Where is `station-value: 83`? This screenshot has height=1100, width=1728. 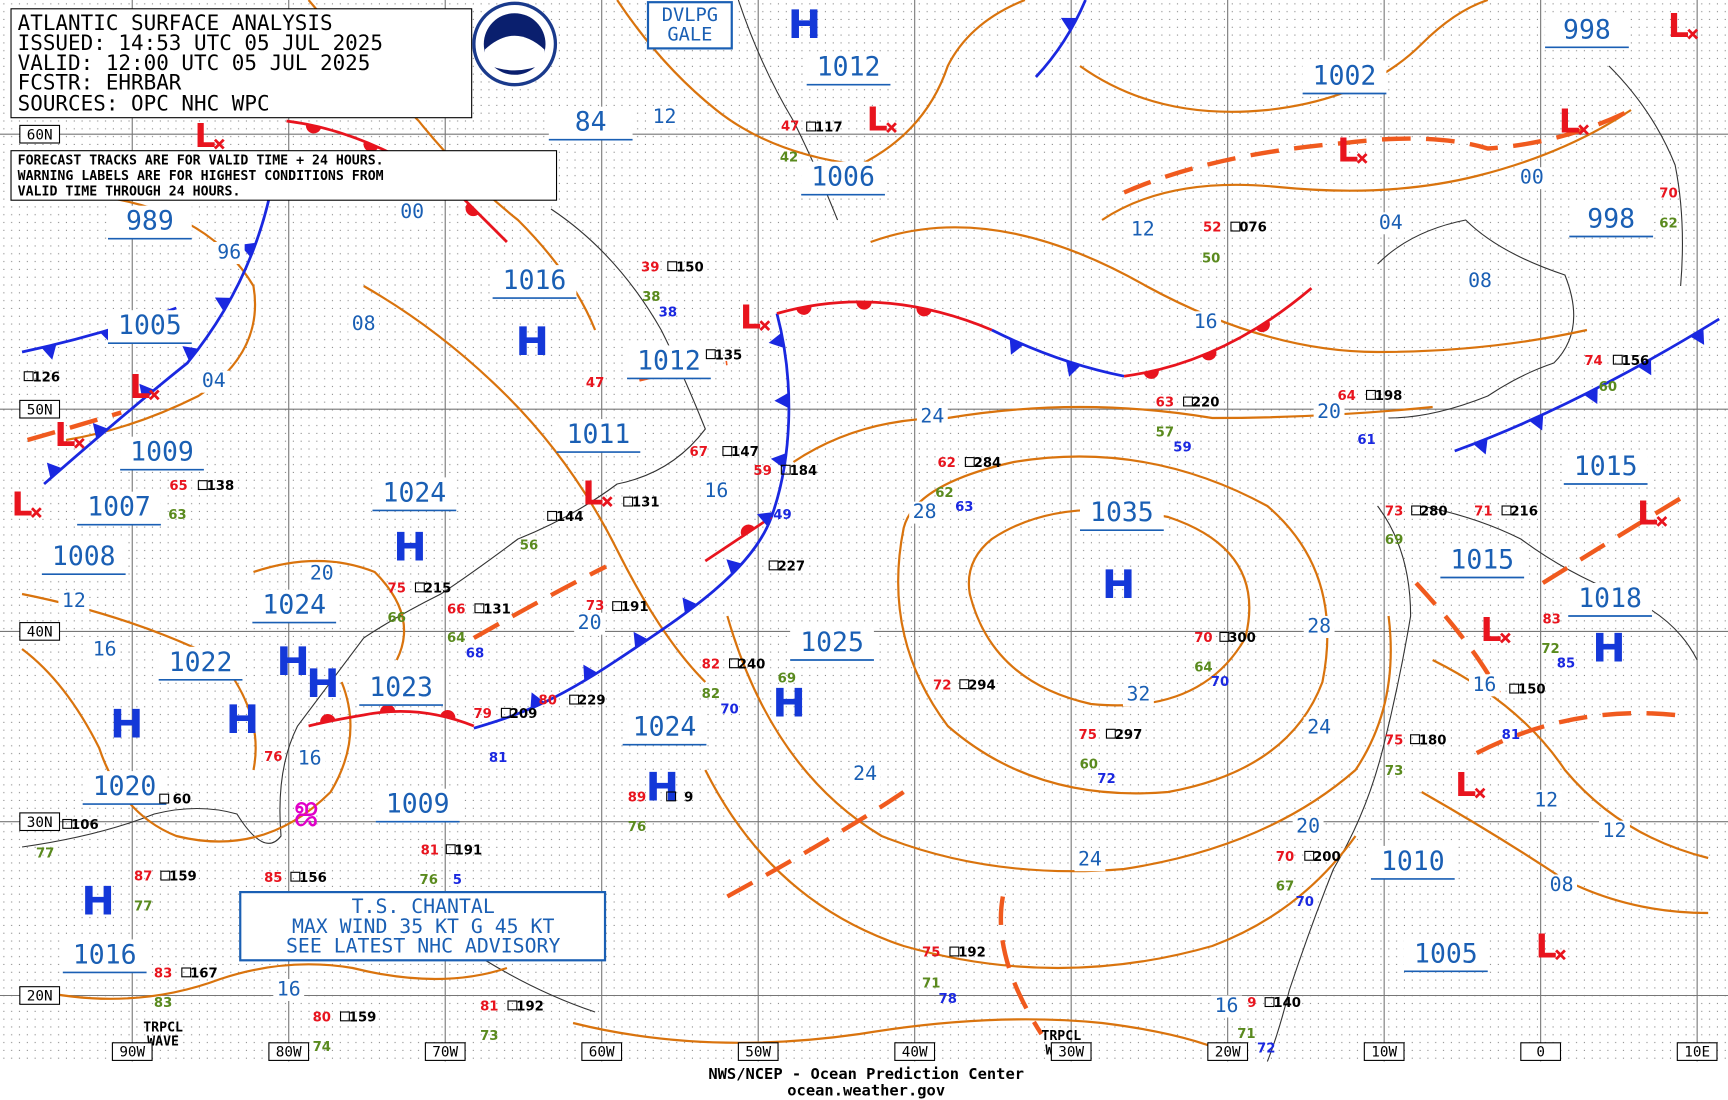 station-value: 83 is located at coordinates (163, 1003).